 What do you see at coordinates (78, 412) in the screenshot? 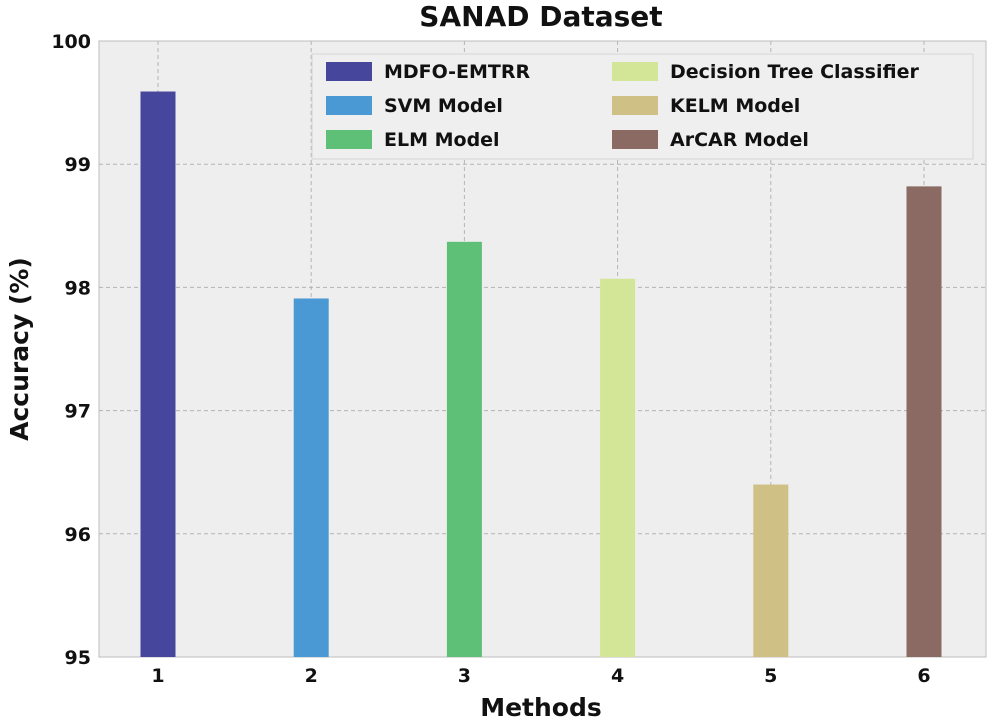
I see `y-tick-label: 97` at bounding box center [78, 412].